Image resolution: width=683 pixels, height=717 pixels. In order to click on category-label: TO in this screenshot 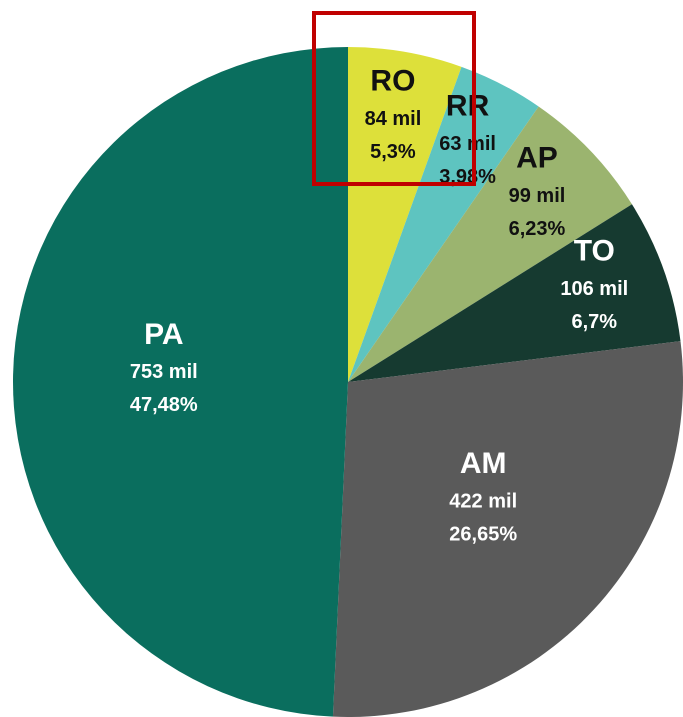, I will do `click(594, 251)`.